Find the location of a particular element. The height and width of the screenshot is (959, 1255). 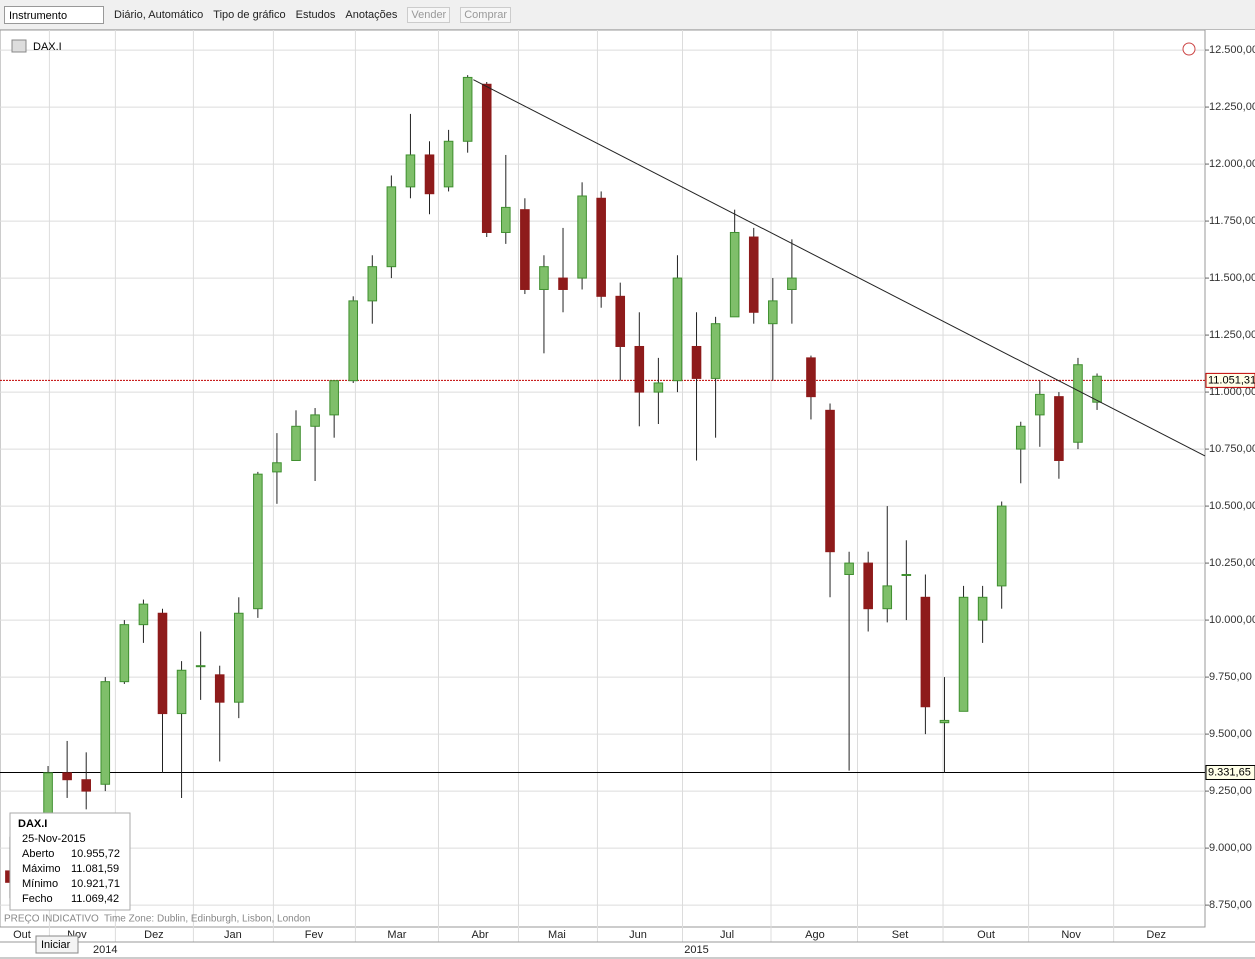

y-tick-label: 10.500,00 is located at coordinates (1232, 506).